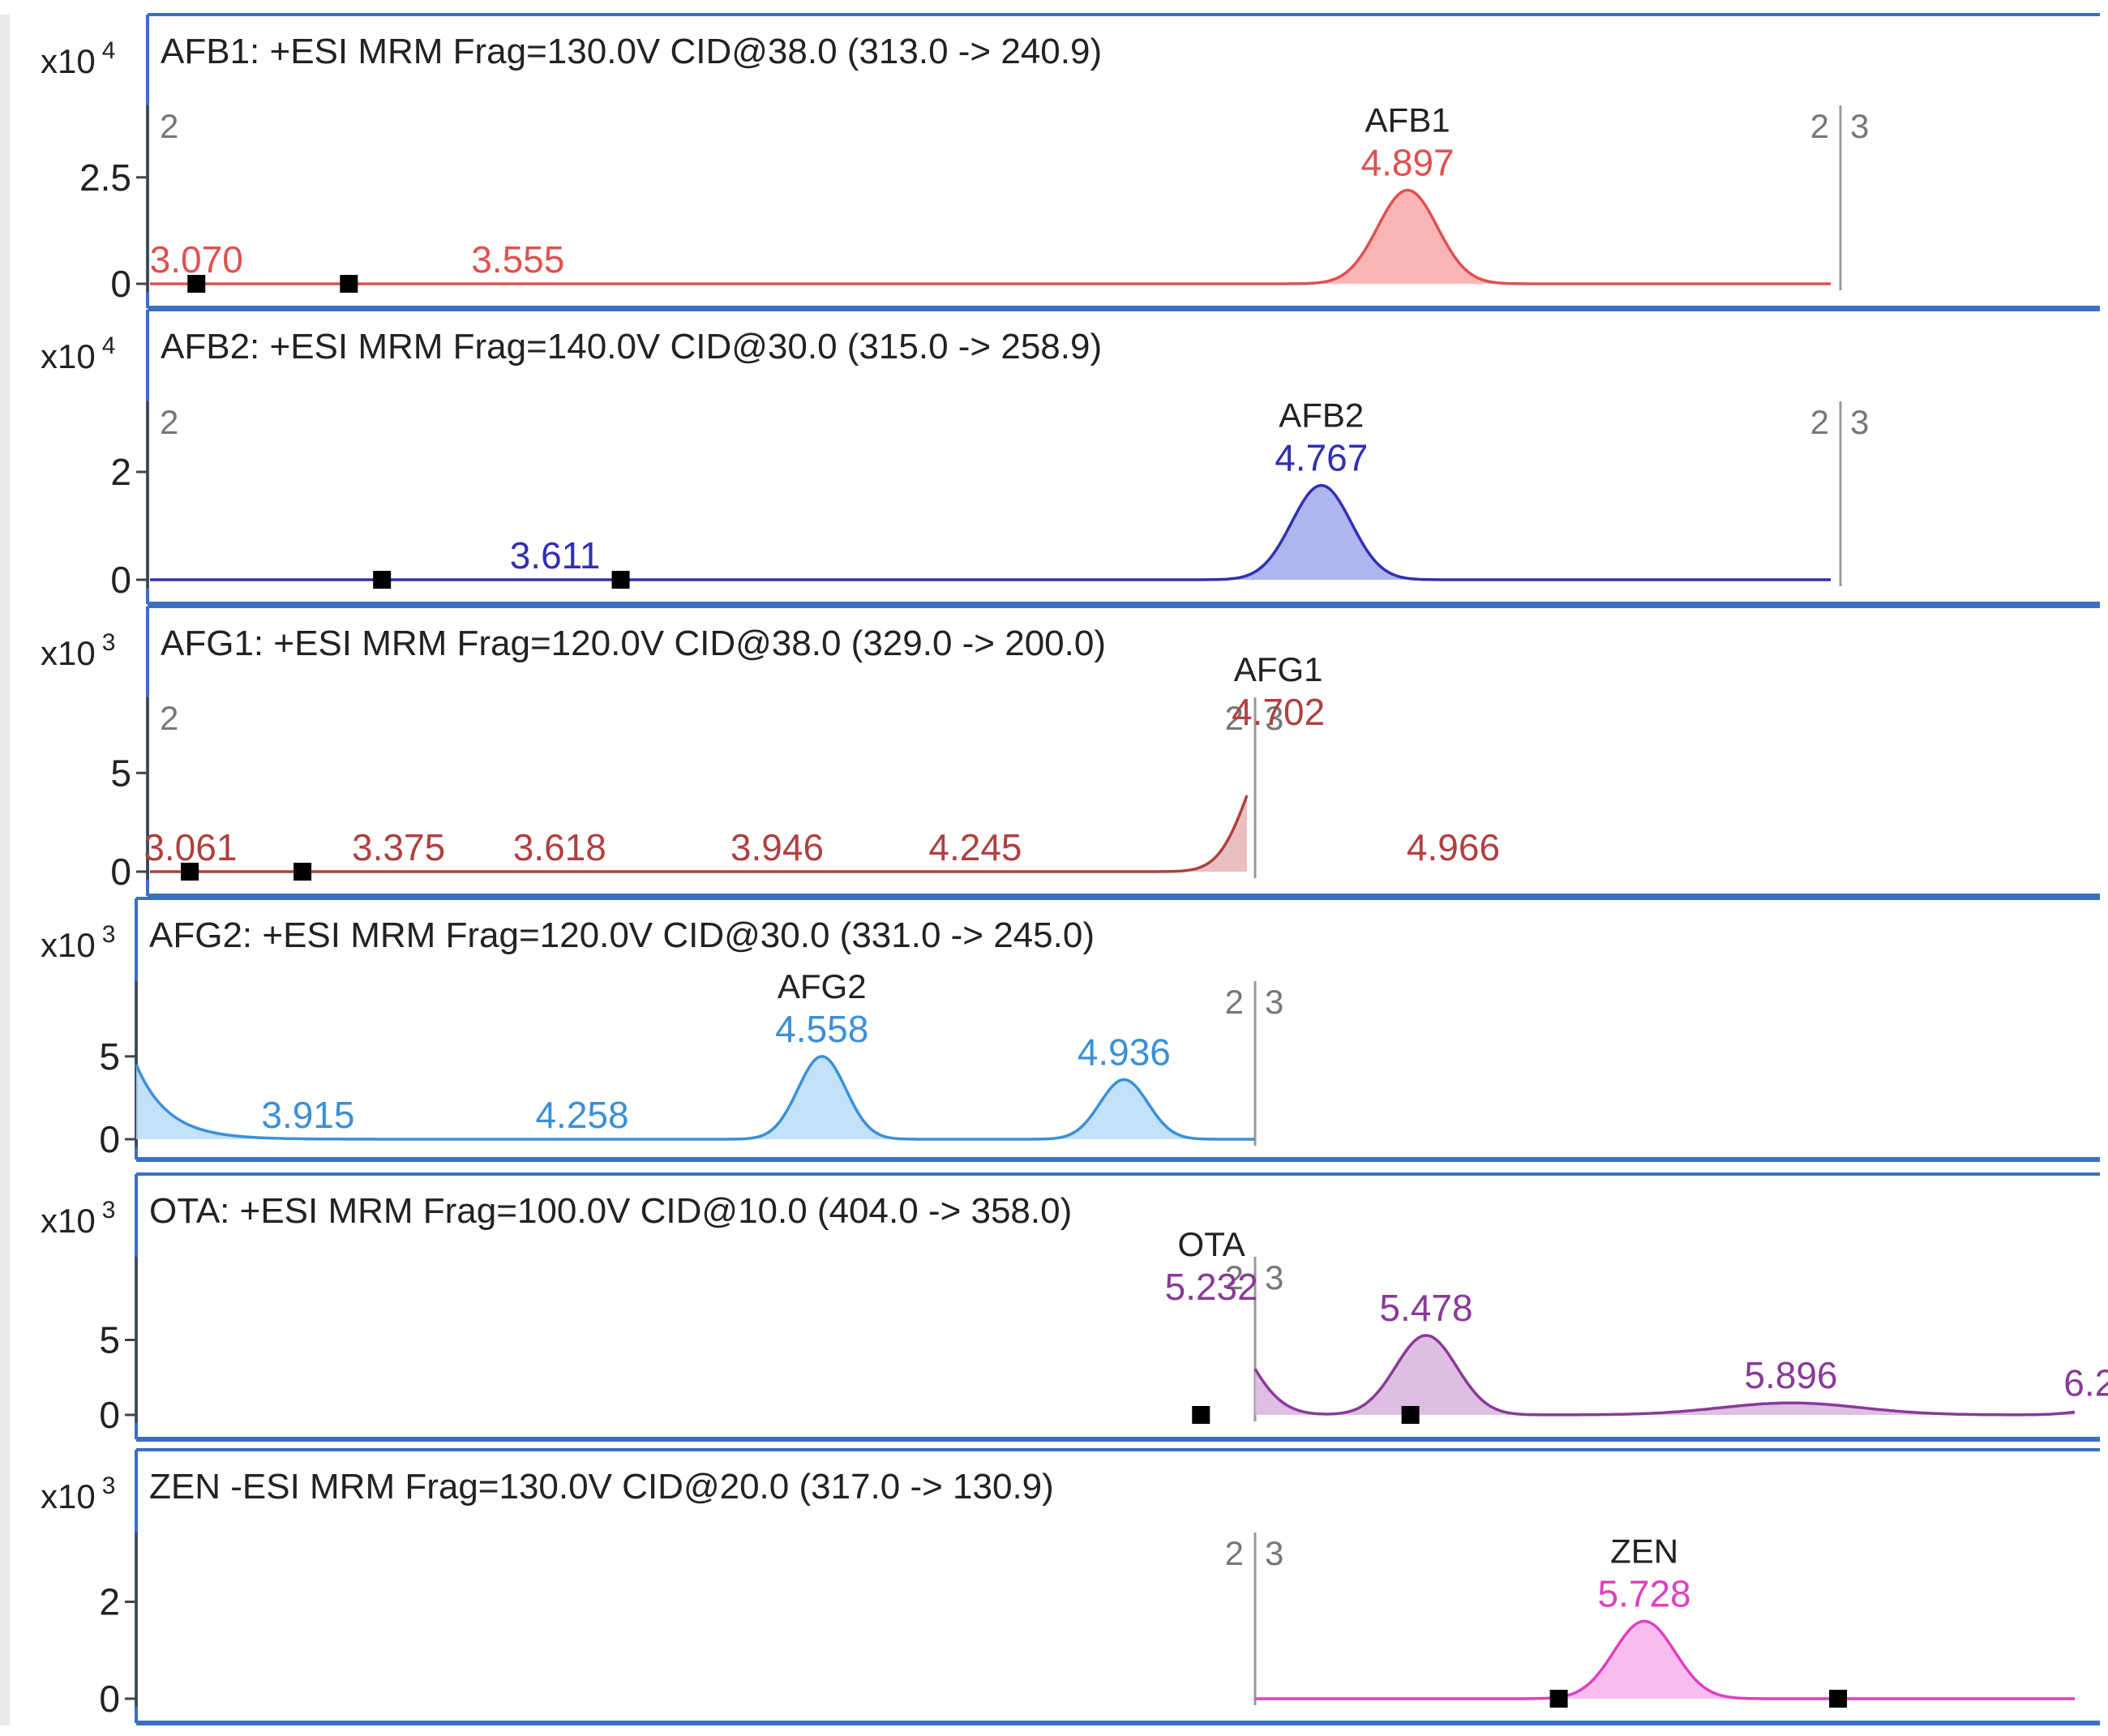  Describe the element at coordinates (975, 847) in the screenshot. I see `peak-rt-label: 4.245` at that location.